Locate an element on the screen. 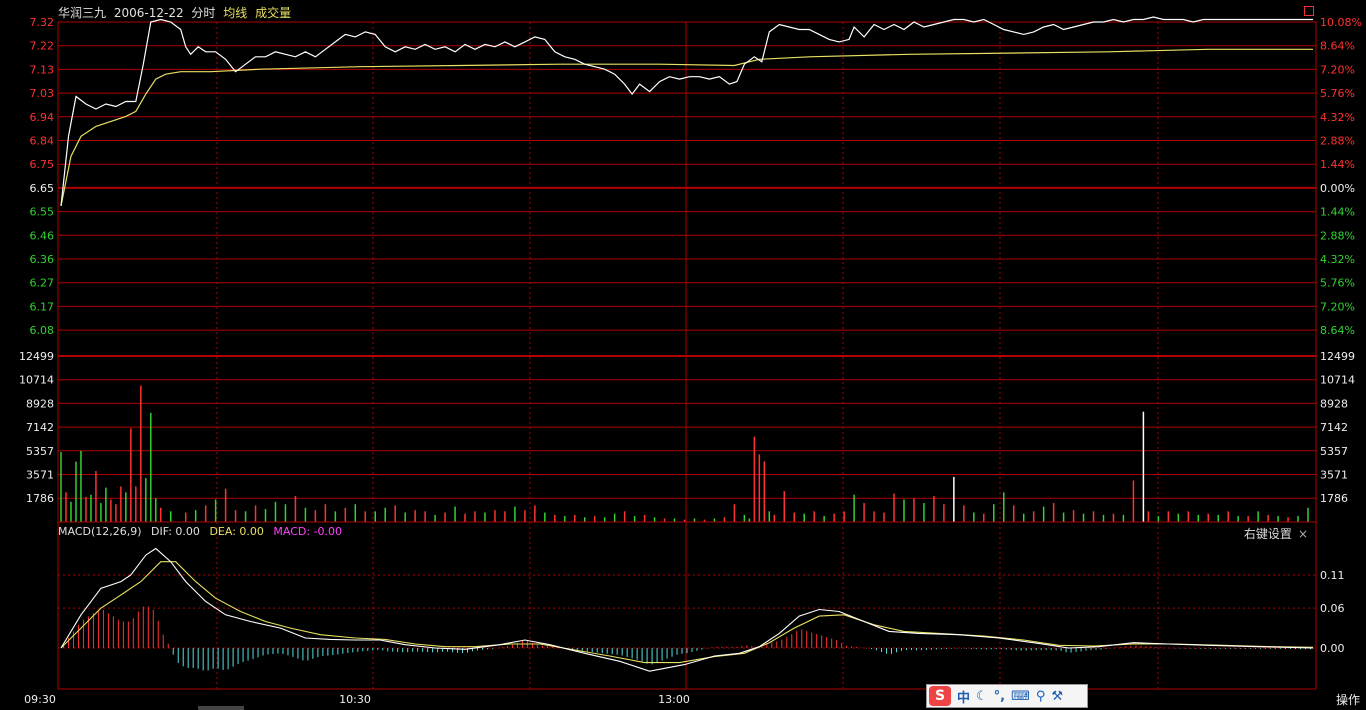  keyboard-icon: ⌨ is located at coordinates (1020, 696).